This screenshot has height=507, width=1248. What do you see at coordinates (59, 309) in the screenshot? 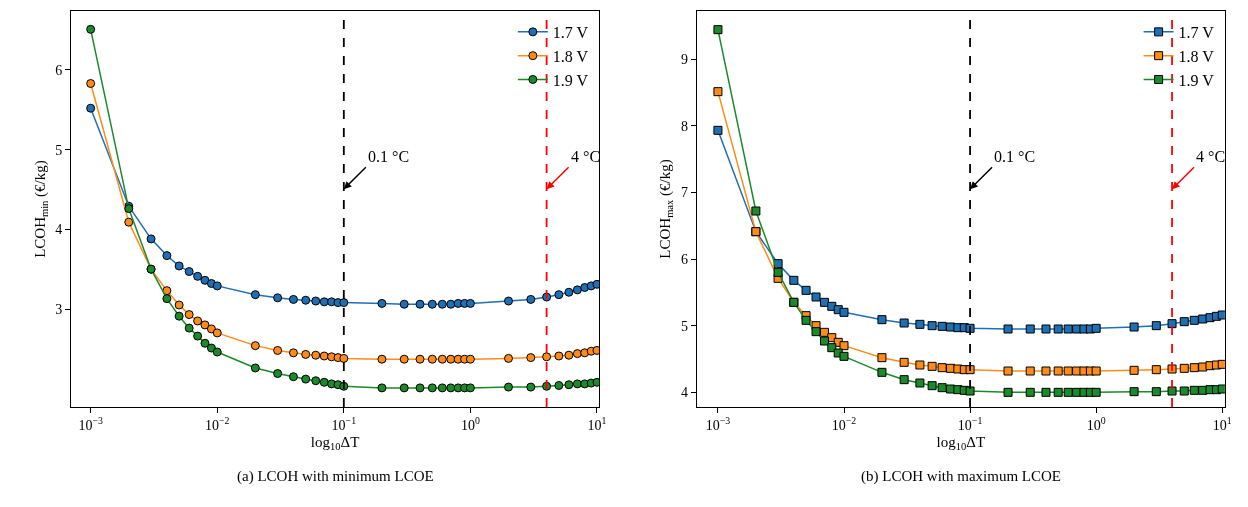
I see `y-tick-label: 3` at bounding box center [59, 309].